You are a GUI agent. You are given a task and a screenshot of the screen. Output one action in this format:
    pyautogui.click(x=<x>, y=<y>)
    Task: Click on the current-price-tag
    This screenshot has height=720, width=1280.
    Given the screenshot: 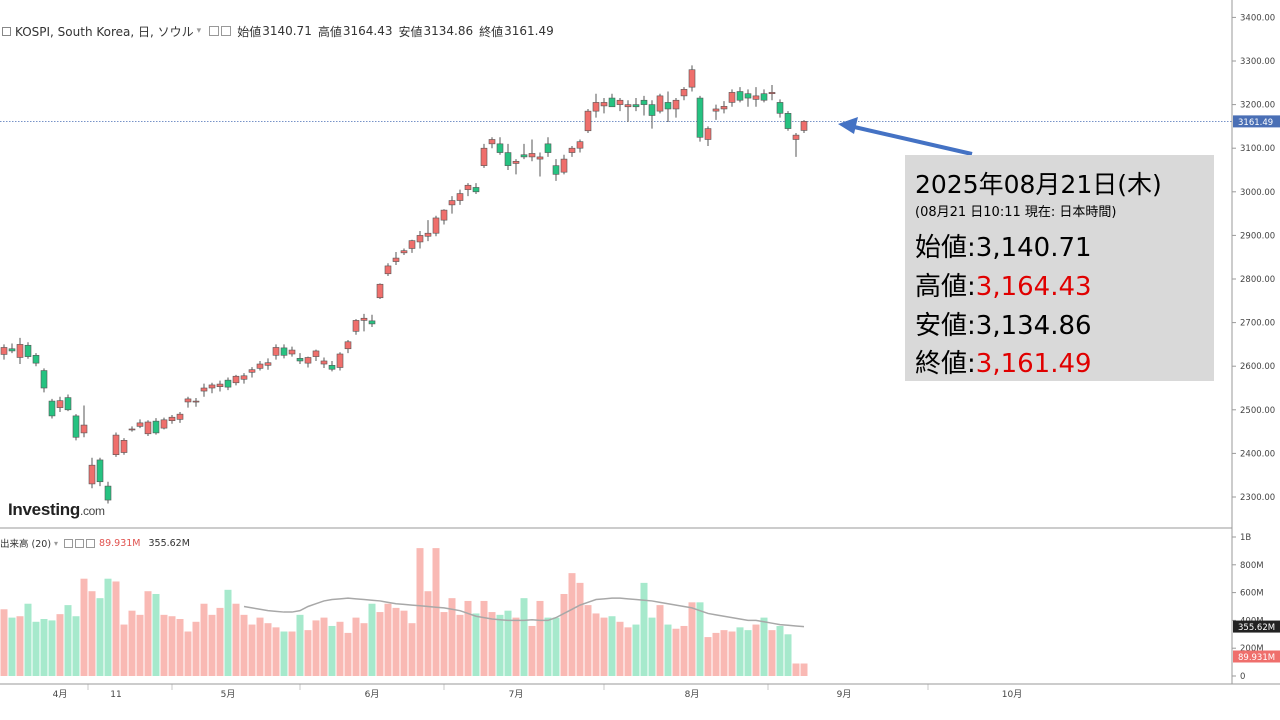 What is the action you would take?
    pyautogui.click(x=1256, y=121)
    